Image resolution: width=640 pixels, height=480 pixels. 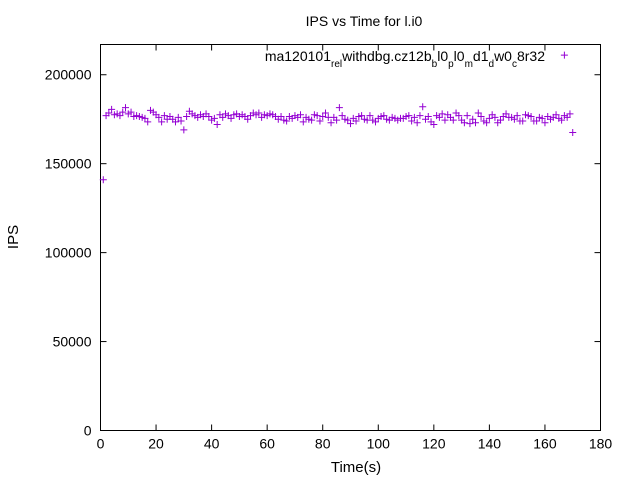 I want to click on x-tick-label: 100, so click(x=379, y=444).